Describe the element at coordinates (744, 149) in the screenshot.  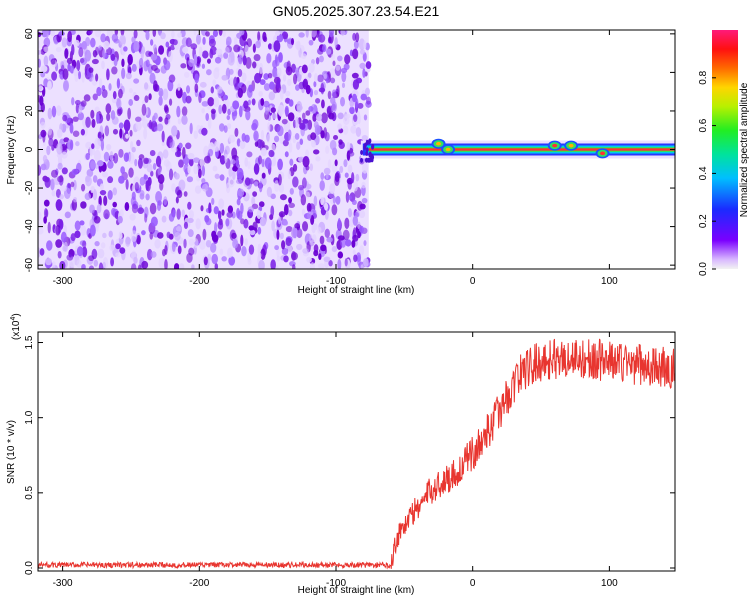
I see `colorbar-label: Normalized spectral amplitude` at that location.